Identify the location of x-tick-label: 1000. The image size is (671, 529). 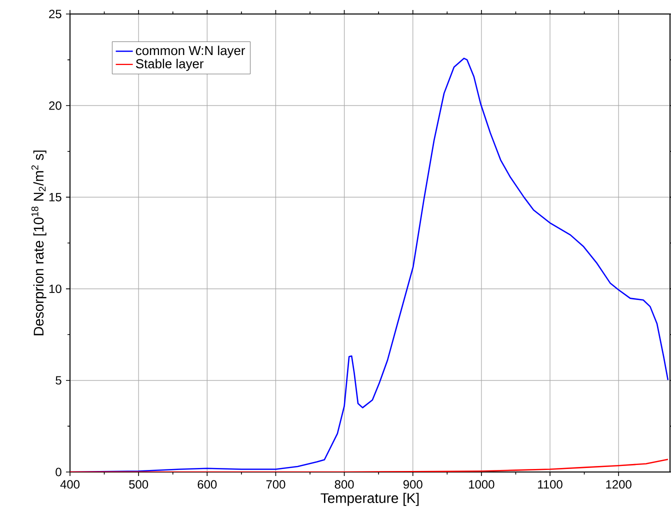
(481, 484).